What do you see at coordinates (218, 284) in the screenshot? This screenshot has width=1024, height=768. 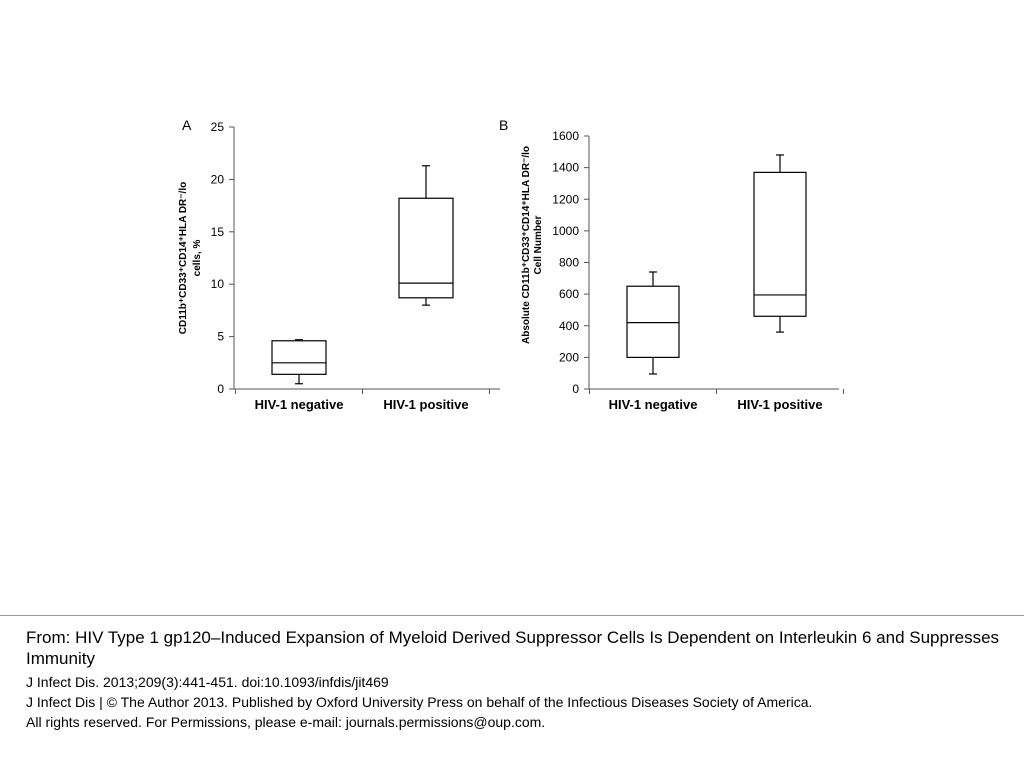 I see `y-tick-label: 10` at bounding box center [218, 284].